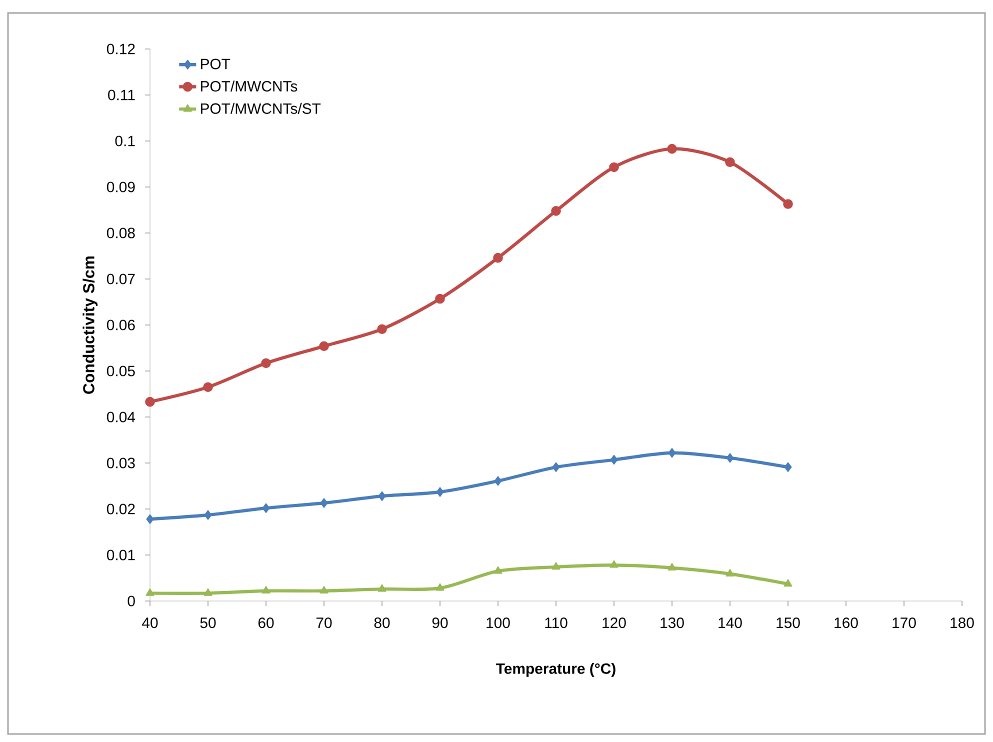  What do you see at coordinates (121, 417) in the screenshot?
I see `y-tick-label: 0.04` at bounding box center [121, 417].